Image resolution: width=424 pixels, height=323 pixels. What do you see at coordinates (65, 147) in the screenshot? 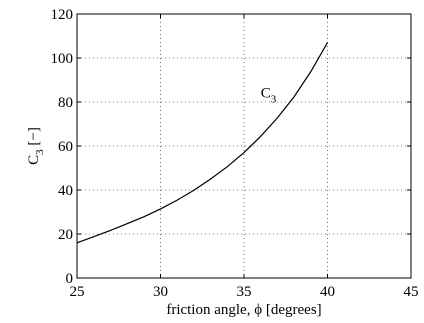
I see `y-tick-label-60: 60` at bounding box center [65, 147].